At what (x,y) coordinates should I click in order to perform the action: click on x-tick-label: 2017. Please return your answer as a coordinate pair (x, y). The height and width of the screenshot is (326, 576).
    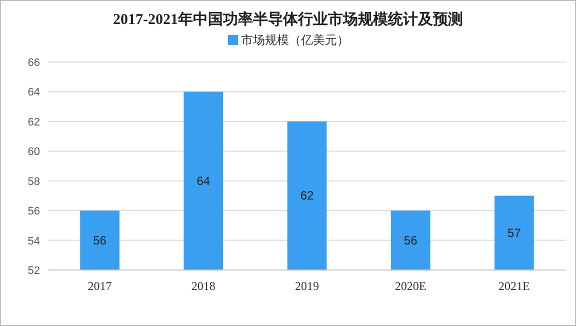
    Looking at the image, I should click on (100, 286).